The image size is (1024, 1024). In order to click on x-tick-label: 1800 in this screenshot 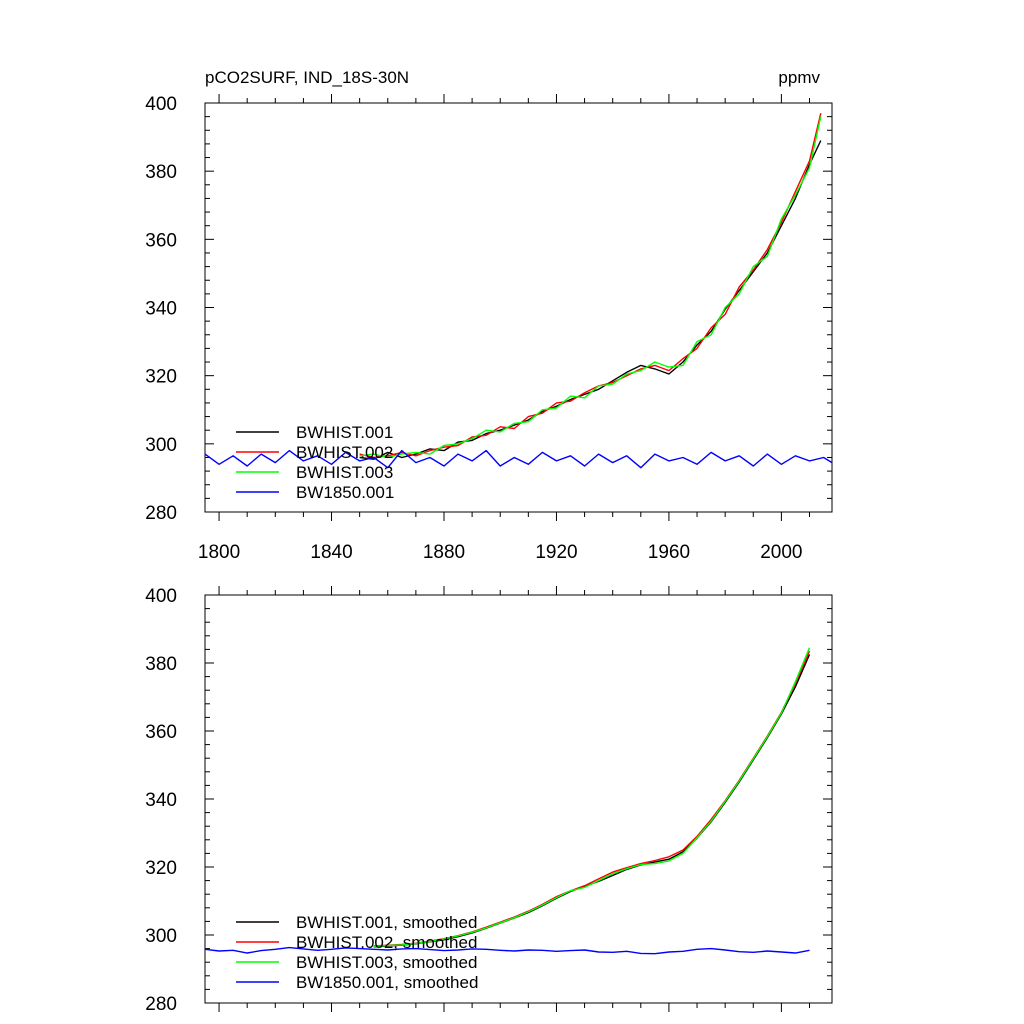, I will do `click(219, 552)`.